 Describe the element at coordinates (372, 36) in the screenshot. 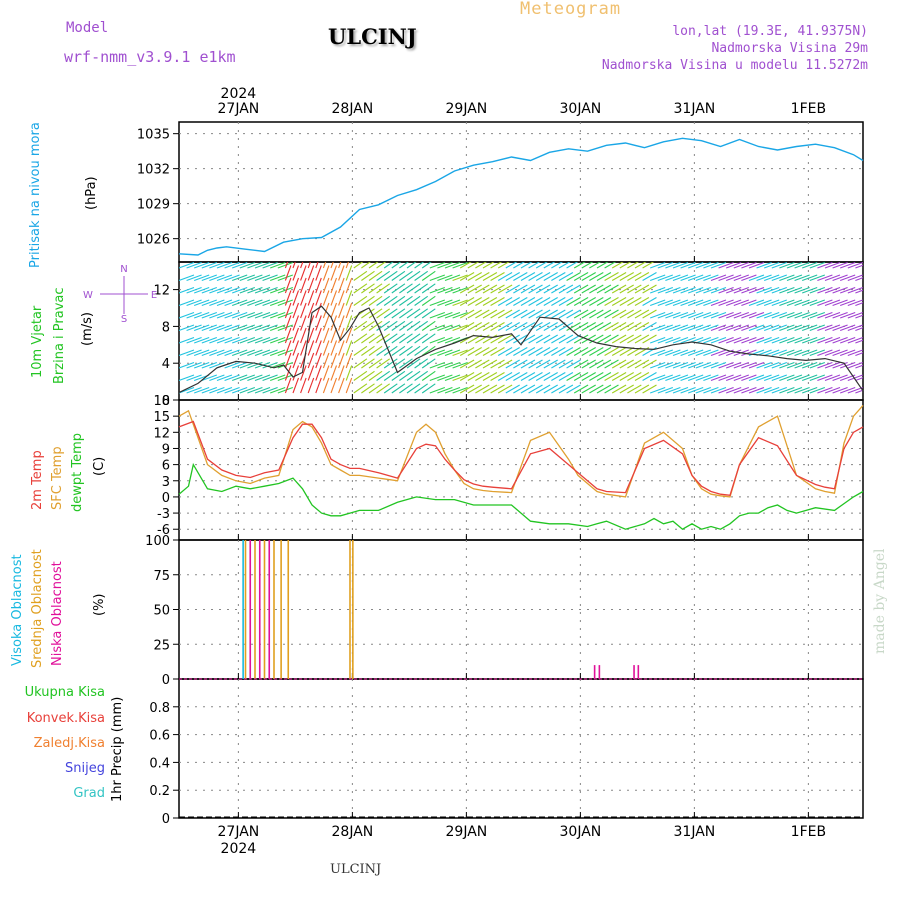

I see `station-title: ULCINJ` at that location.